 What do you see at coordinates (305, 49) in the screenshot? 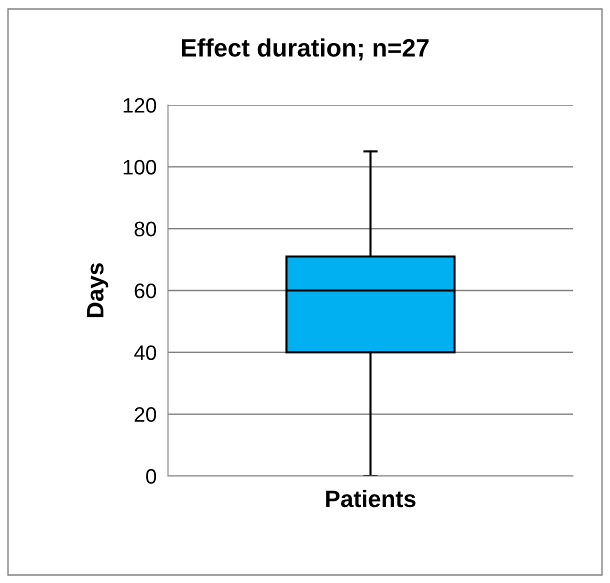
I see `chart-title: Effect duration; n=27` at bounding box center [305, 49].